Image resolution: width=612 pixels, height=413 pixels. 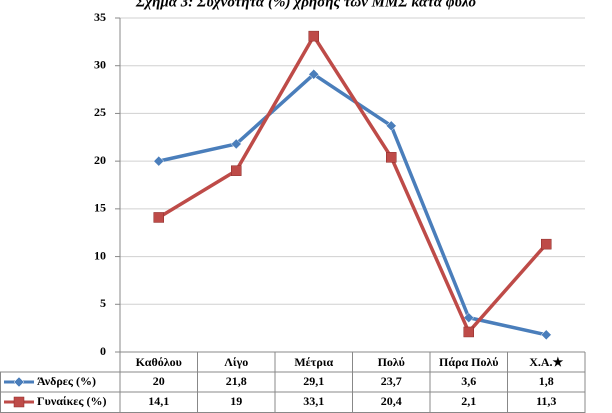 I want to click on y-tick-label: 25, so click(x=100, y=112).